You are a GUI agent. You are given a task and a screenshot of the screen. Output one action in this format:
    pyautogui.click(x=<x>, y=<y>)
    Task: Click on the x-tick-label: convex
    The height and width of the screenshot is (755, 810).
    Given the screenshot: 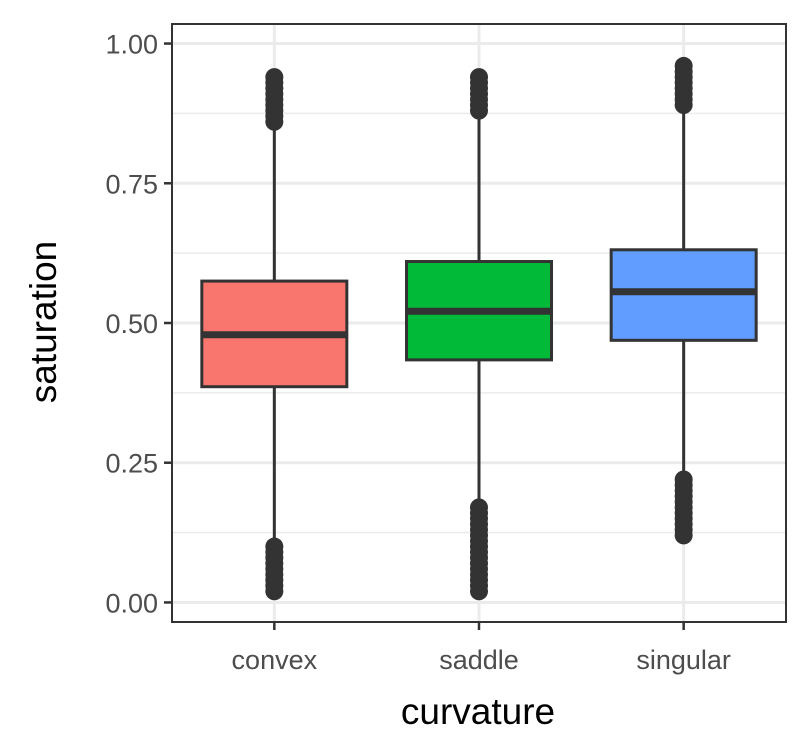 What is the action you would take?
    pyautogui.click(x=275, y=660)
    